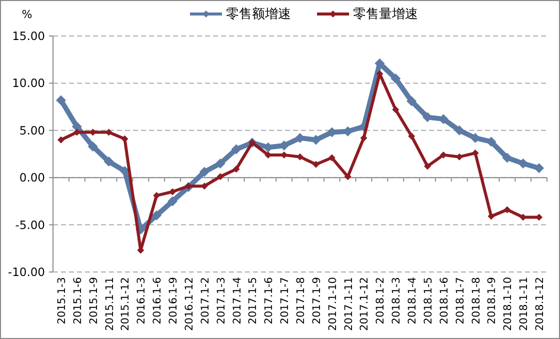  Describe the element at coordinates (189, 304) in the screenshot. I see `x-tick-label: 2016.1-12` at that location.